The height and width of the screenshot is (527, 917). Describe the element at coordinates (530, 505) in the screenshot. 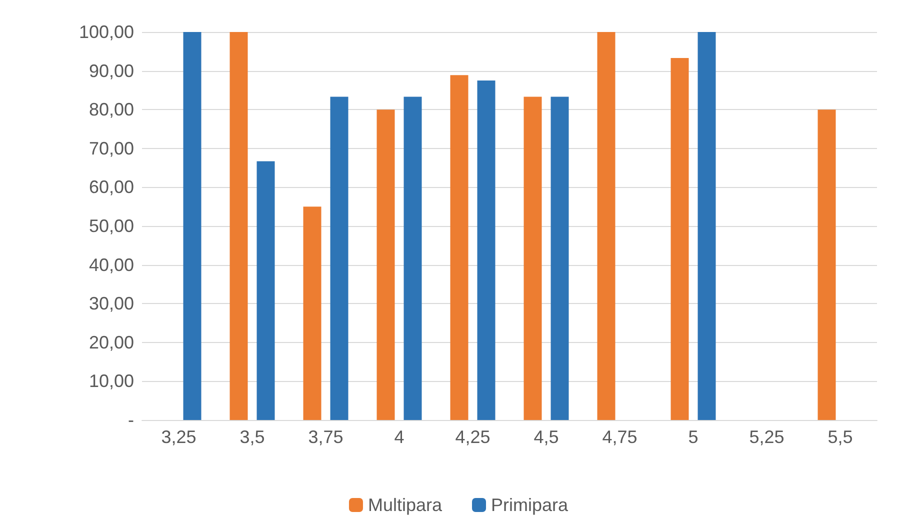

I see `legend-label: Primipara` at that location.